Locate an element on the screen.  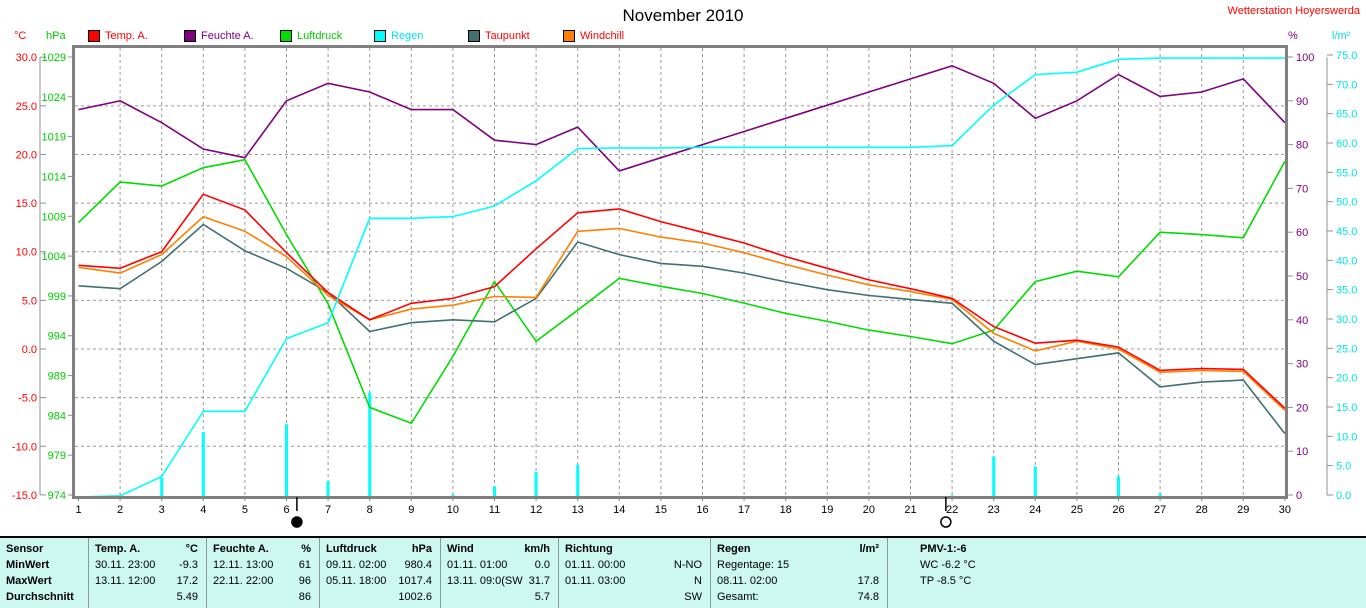
pressure-swatch-icon is located at coordinates (286, 35).